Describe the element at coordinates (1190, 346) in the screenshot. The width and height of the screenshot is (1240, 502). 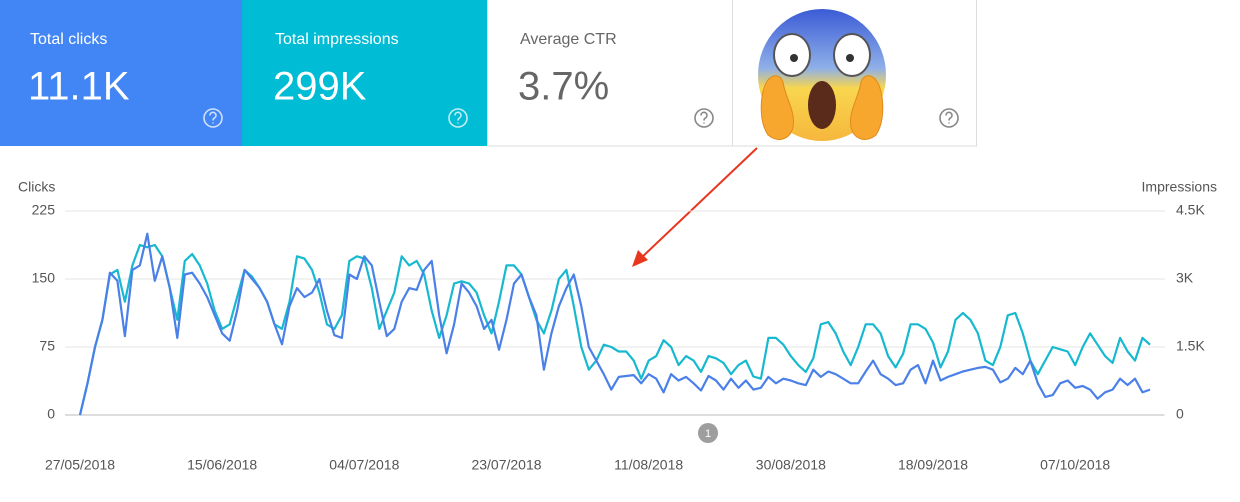
I see `y2-tick-label: 1.5K` at that location.